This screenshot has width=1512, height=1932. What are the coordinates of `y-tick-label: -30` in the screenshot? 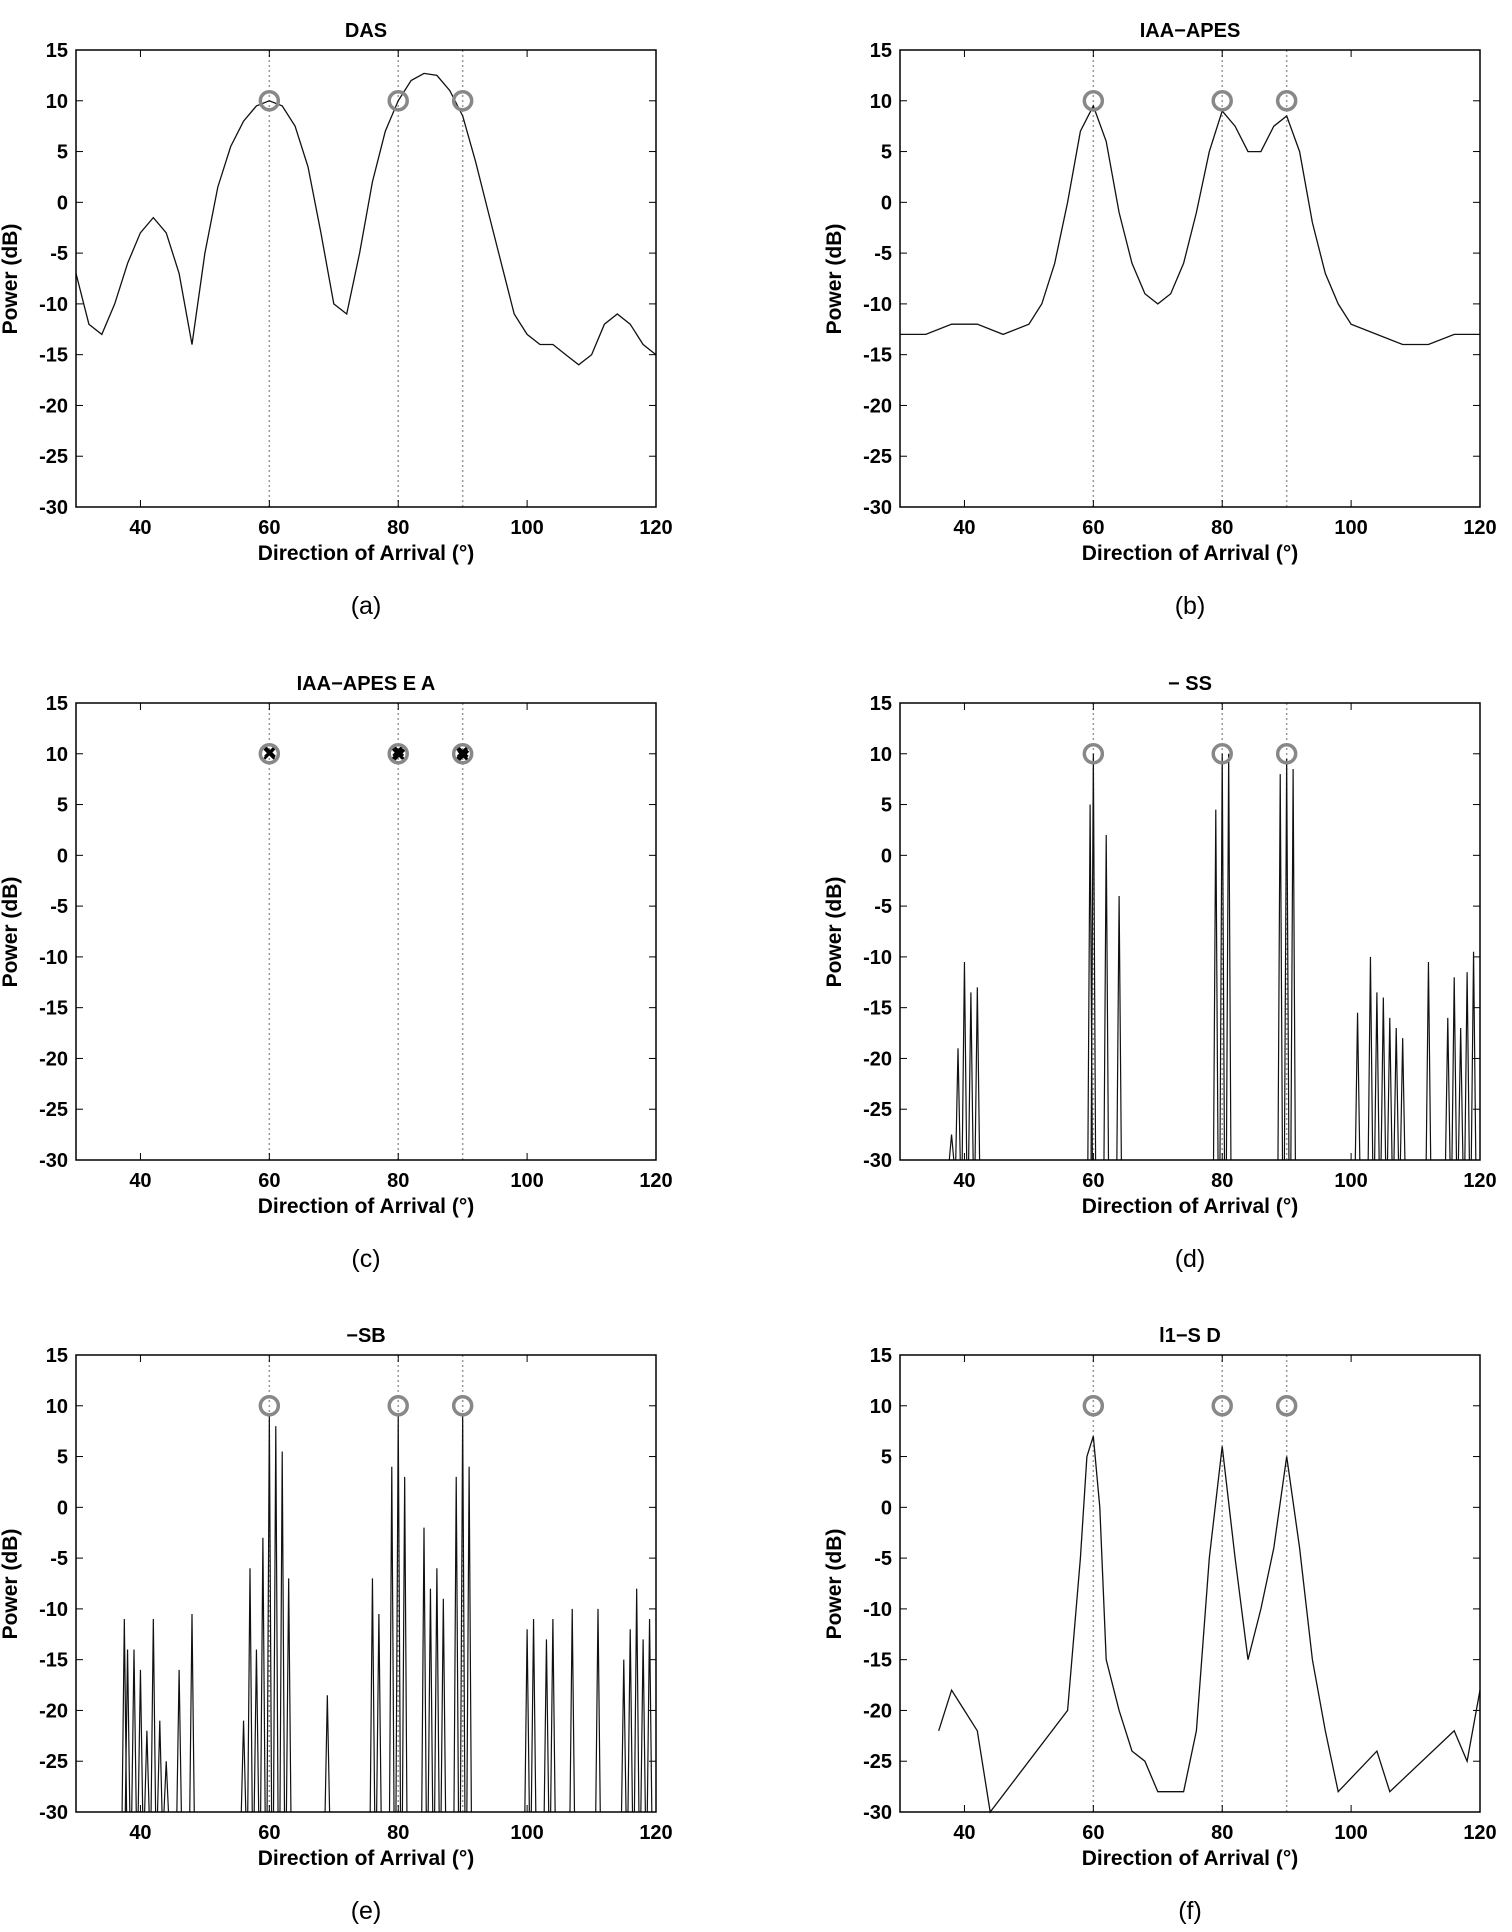 It's located at (53, 1813).